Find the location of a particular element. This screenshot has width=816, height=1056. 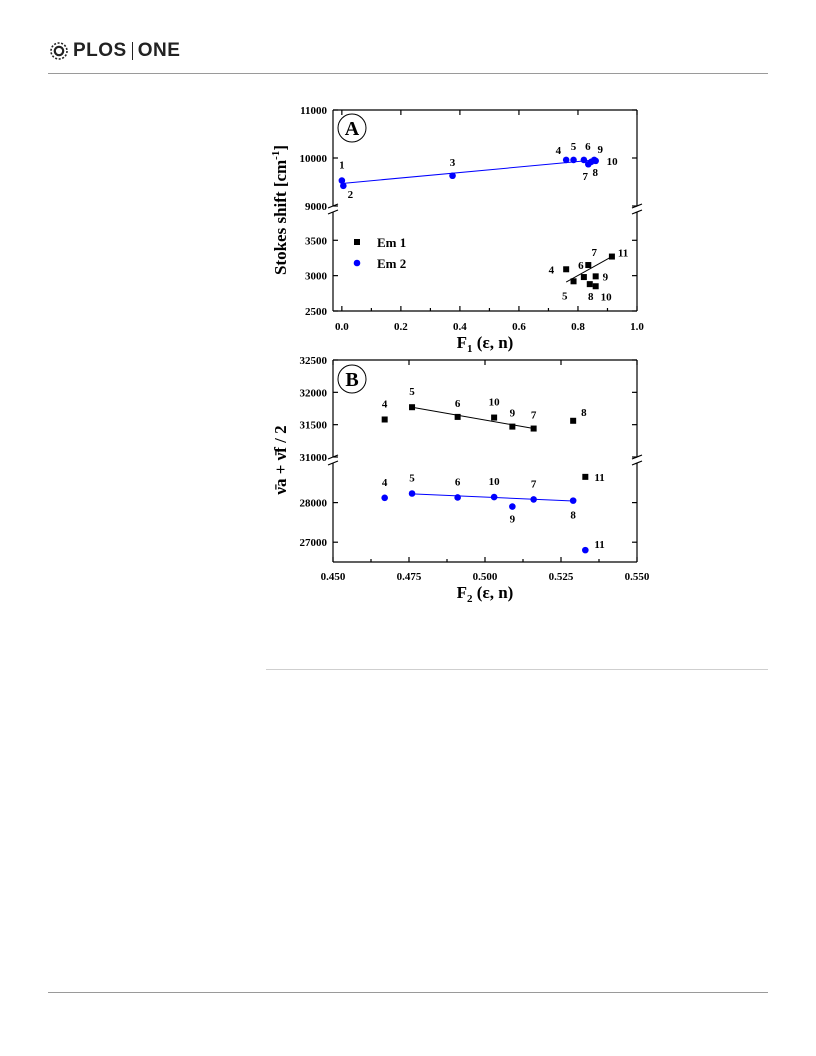

y-axis-label: ν̄a + ν̄f / 2 is located at coordinates (280, 460).